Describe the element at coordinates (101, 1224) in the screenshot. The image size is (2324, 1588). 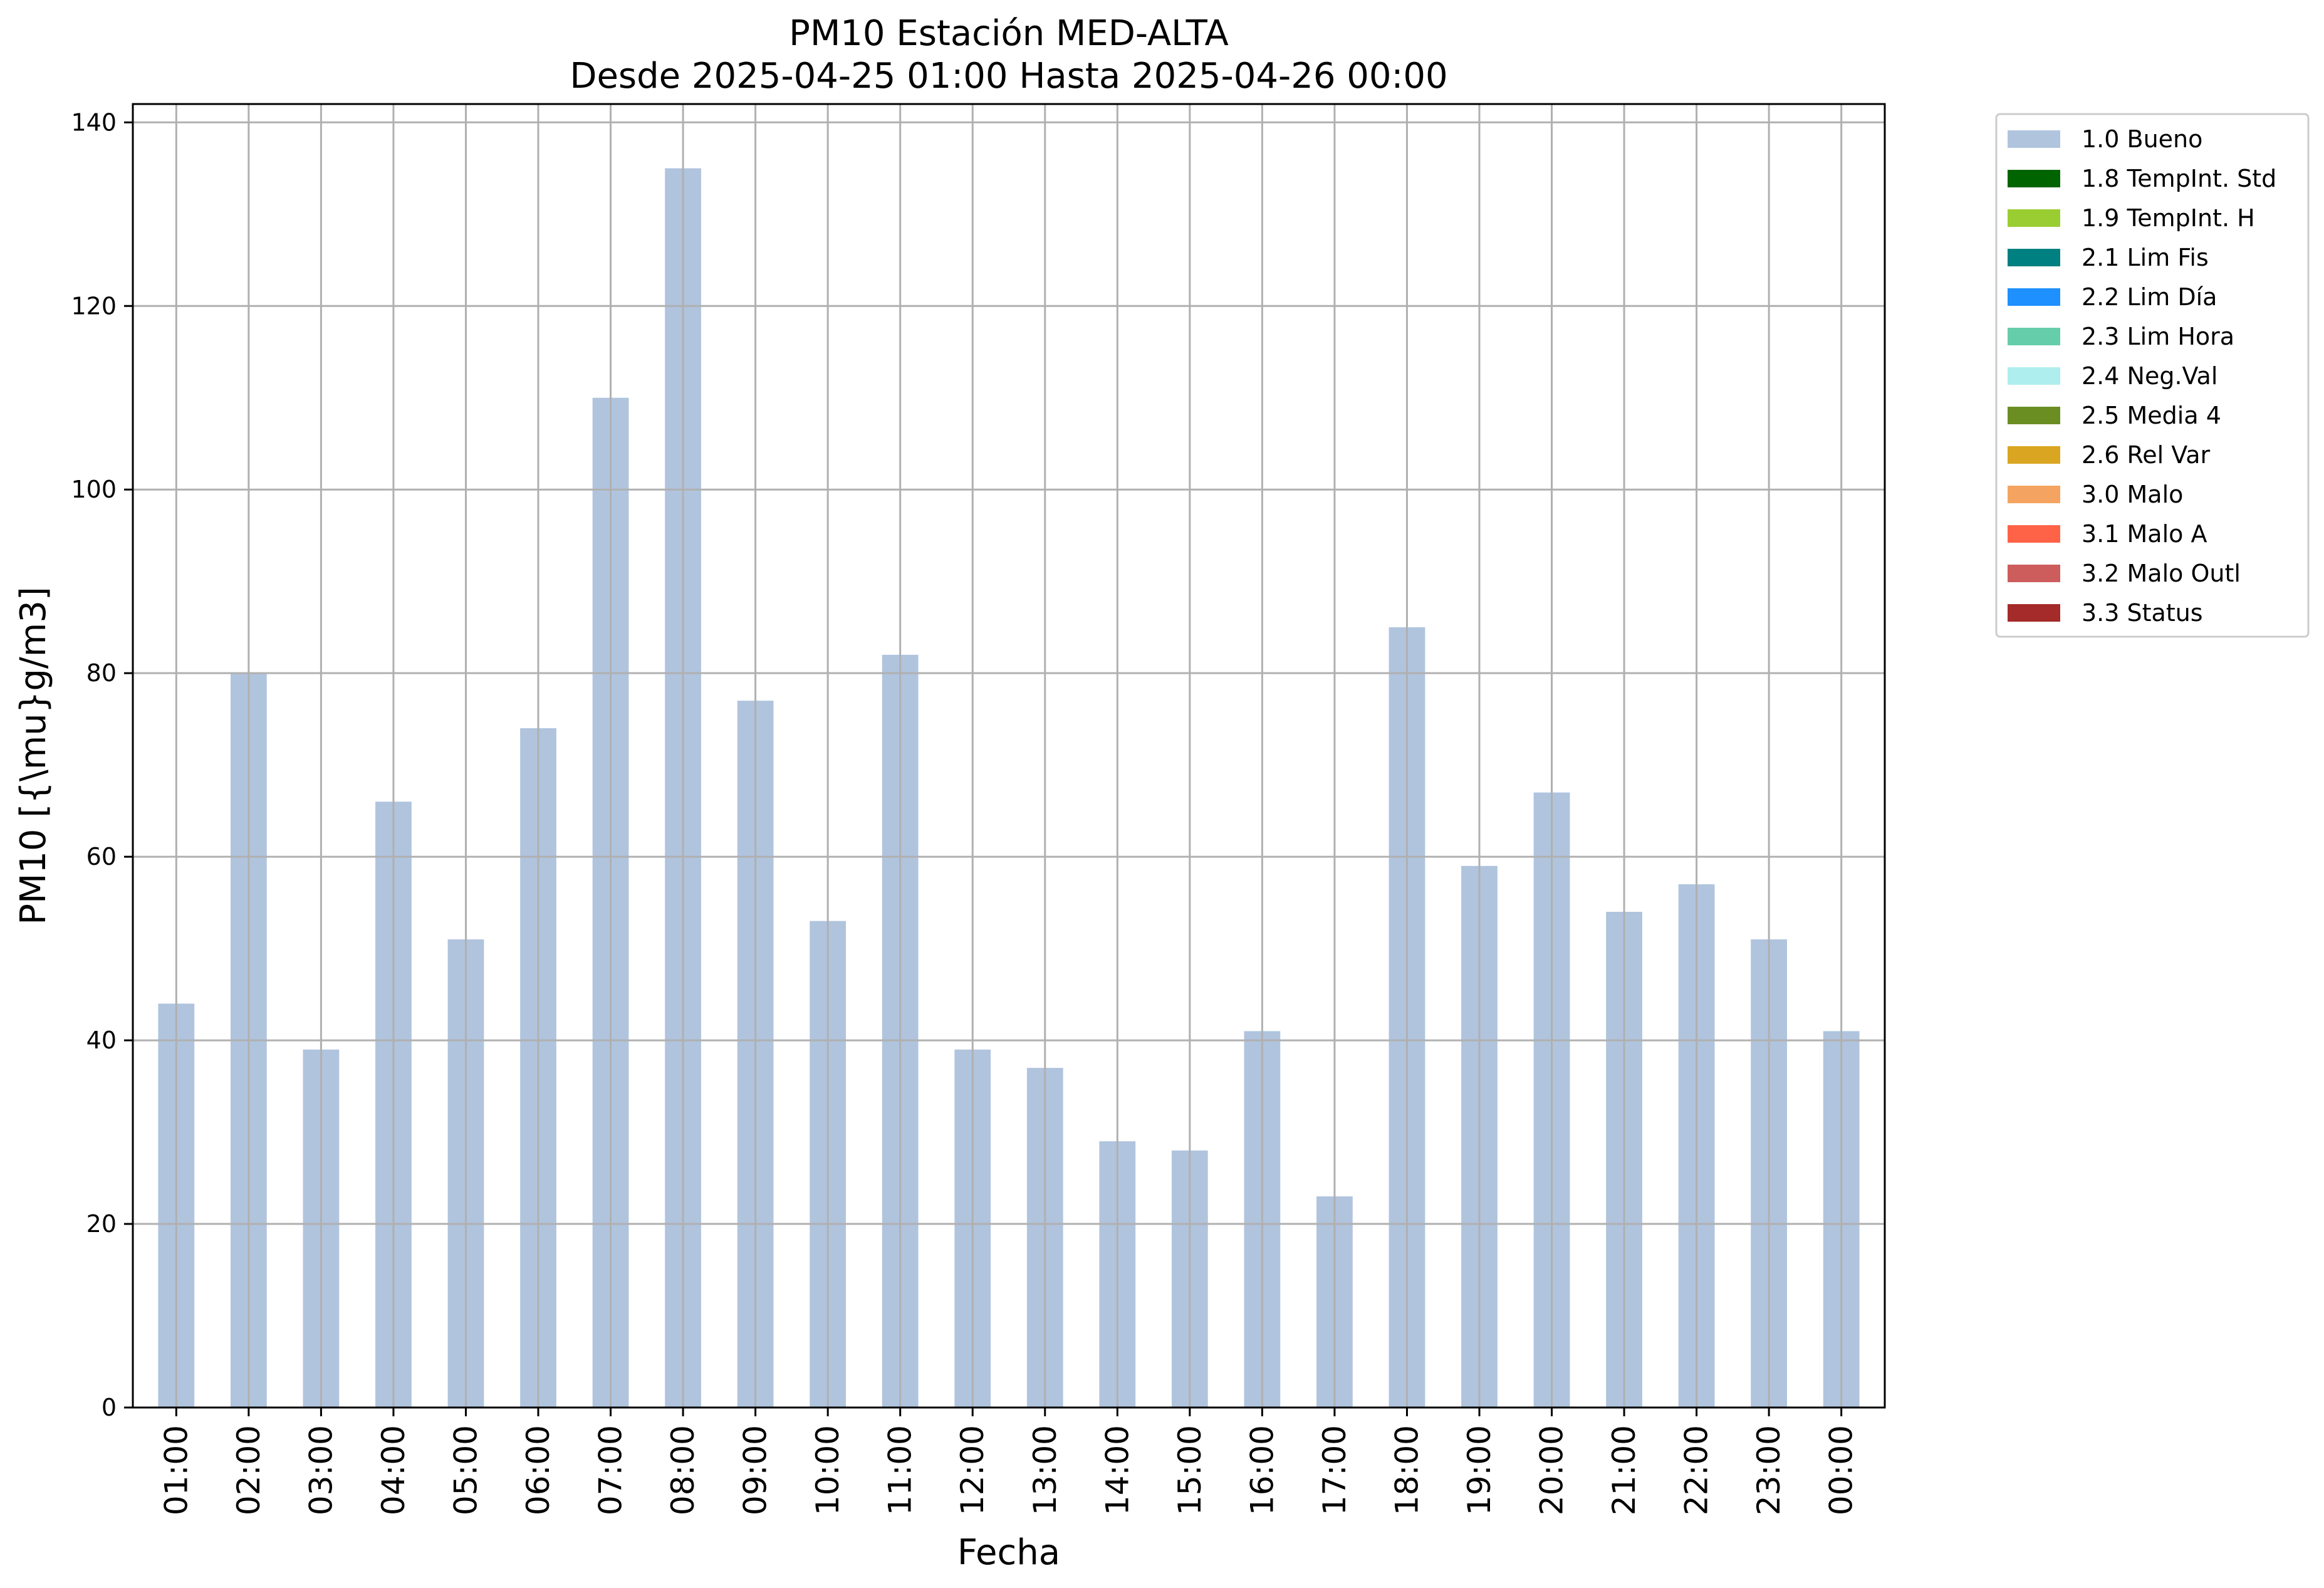
I see `y-tick-label: 20` at that location.